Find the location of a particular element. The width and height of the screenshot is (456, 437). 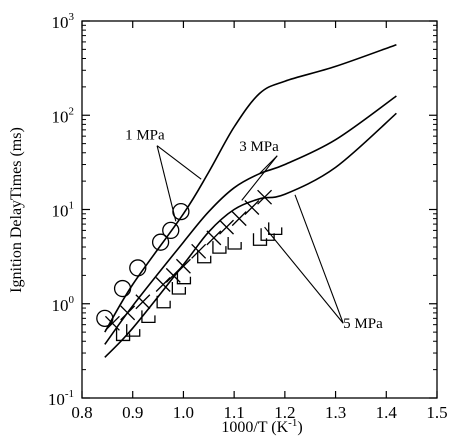

y-tick-label: 10² is located at coordinates (63, 115).